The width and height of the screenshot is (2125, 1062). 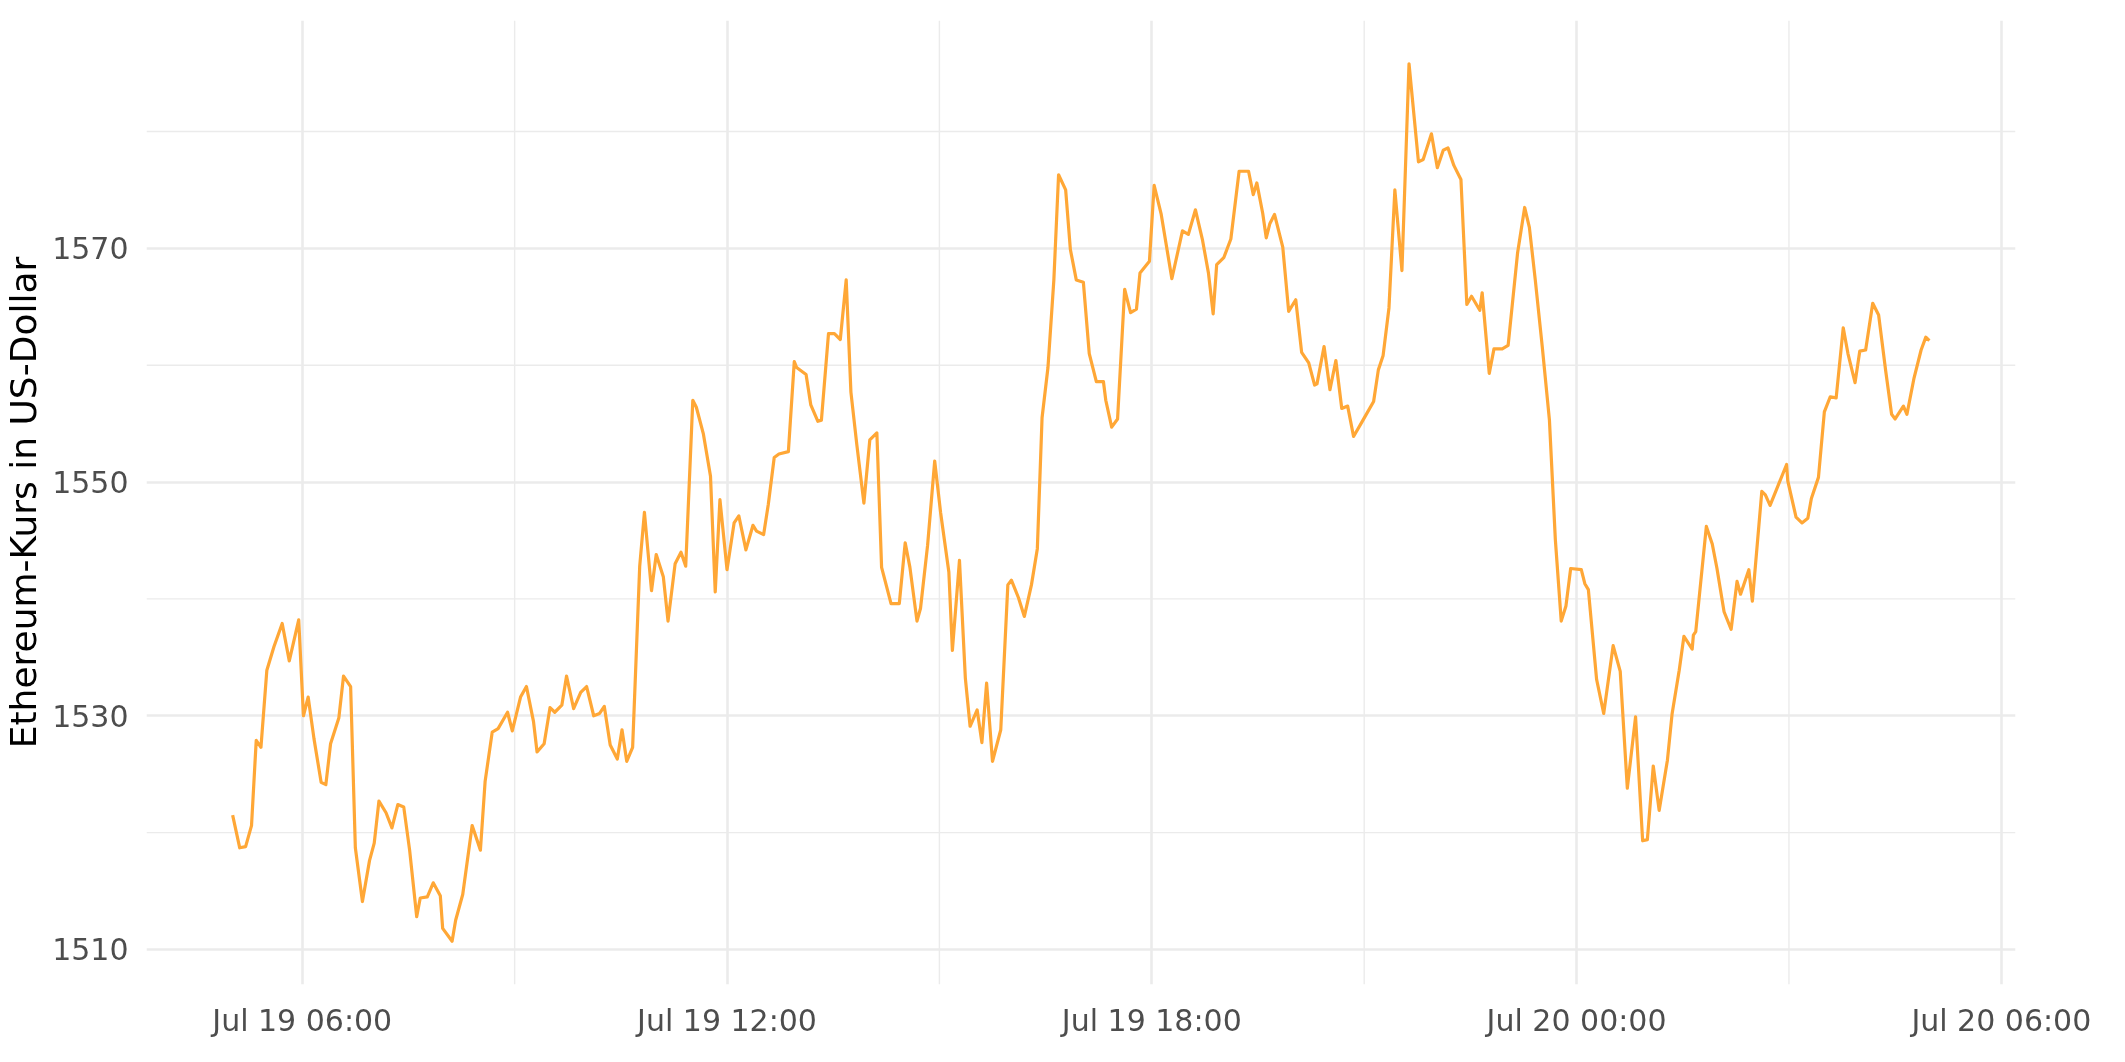 What do you see at coordinates (90, 716) in the screenshot?
I see `y-tick-label: 1530` at bounding box center [90, 716].